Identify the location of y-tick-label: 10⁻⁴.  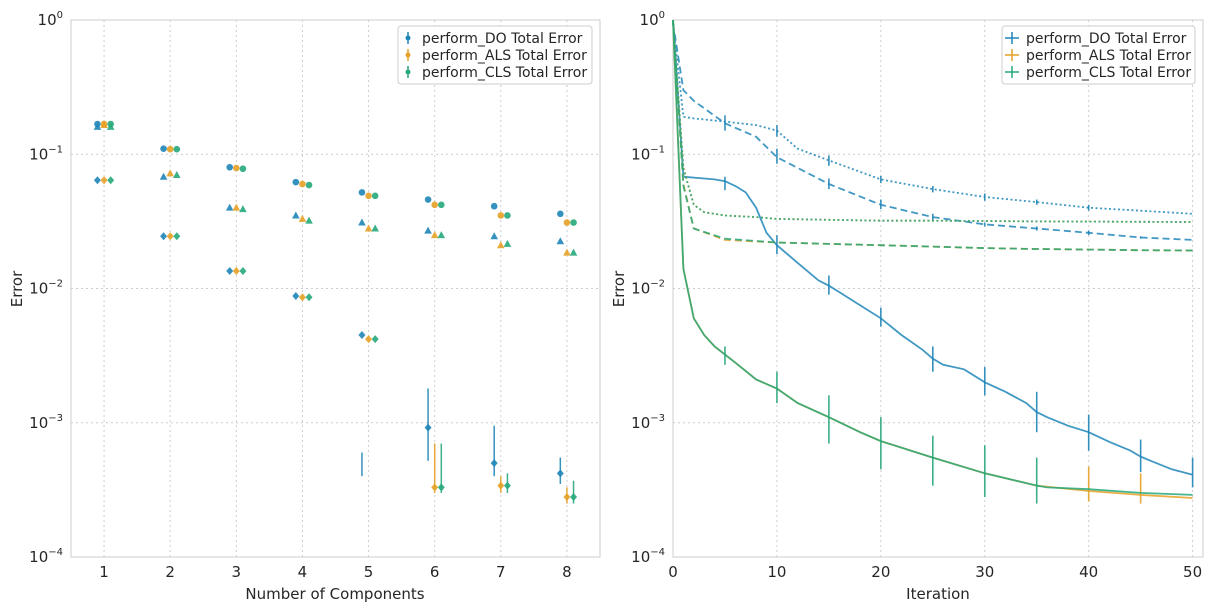
(46, 556).